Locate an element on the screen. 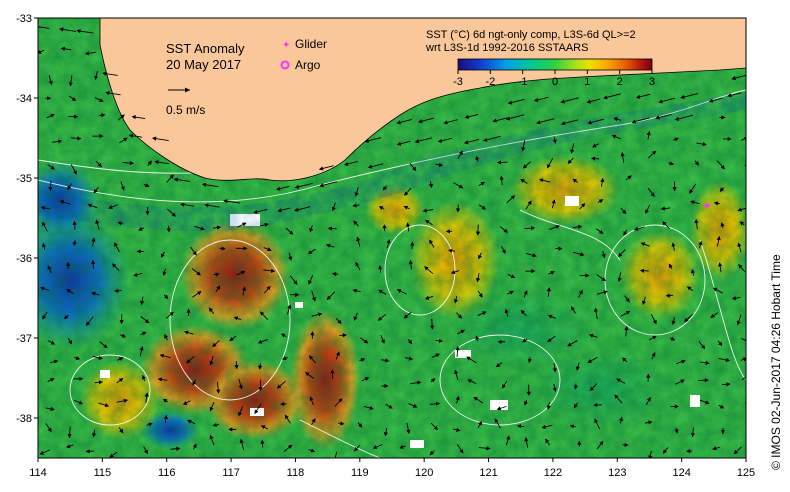 The image size is (790, 492). product-description-line1: SST (°C) 6d ngt-only comp, L3S-6d QL>=2 is located at coordinates (531, 35).